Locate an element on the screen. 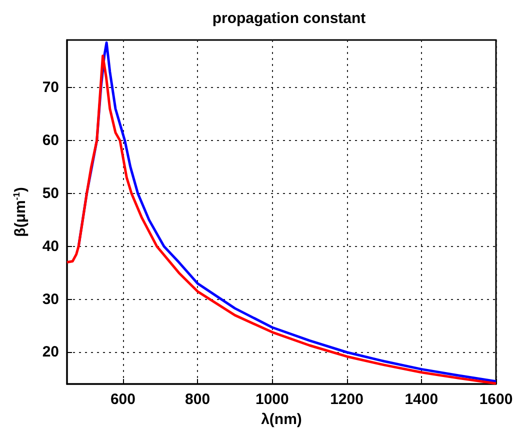 The width and height of the screenshot is (517, 434). x-tick-label: 600 is located at coordinates (123, 399).